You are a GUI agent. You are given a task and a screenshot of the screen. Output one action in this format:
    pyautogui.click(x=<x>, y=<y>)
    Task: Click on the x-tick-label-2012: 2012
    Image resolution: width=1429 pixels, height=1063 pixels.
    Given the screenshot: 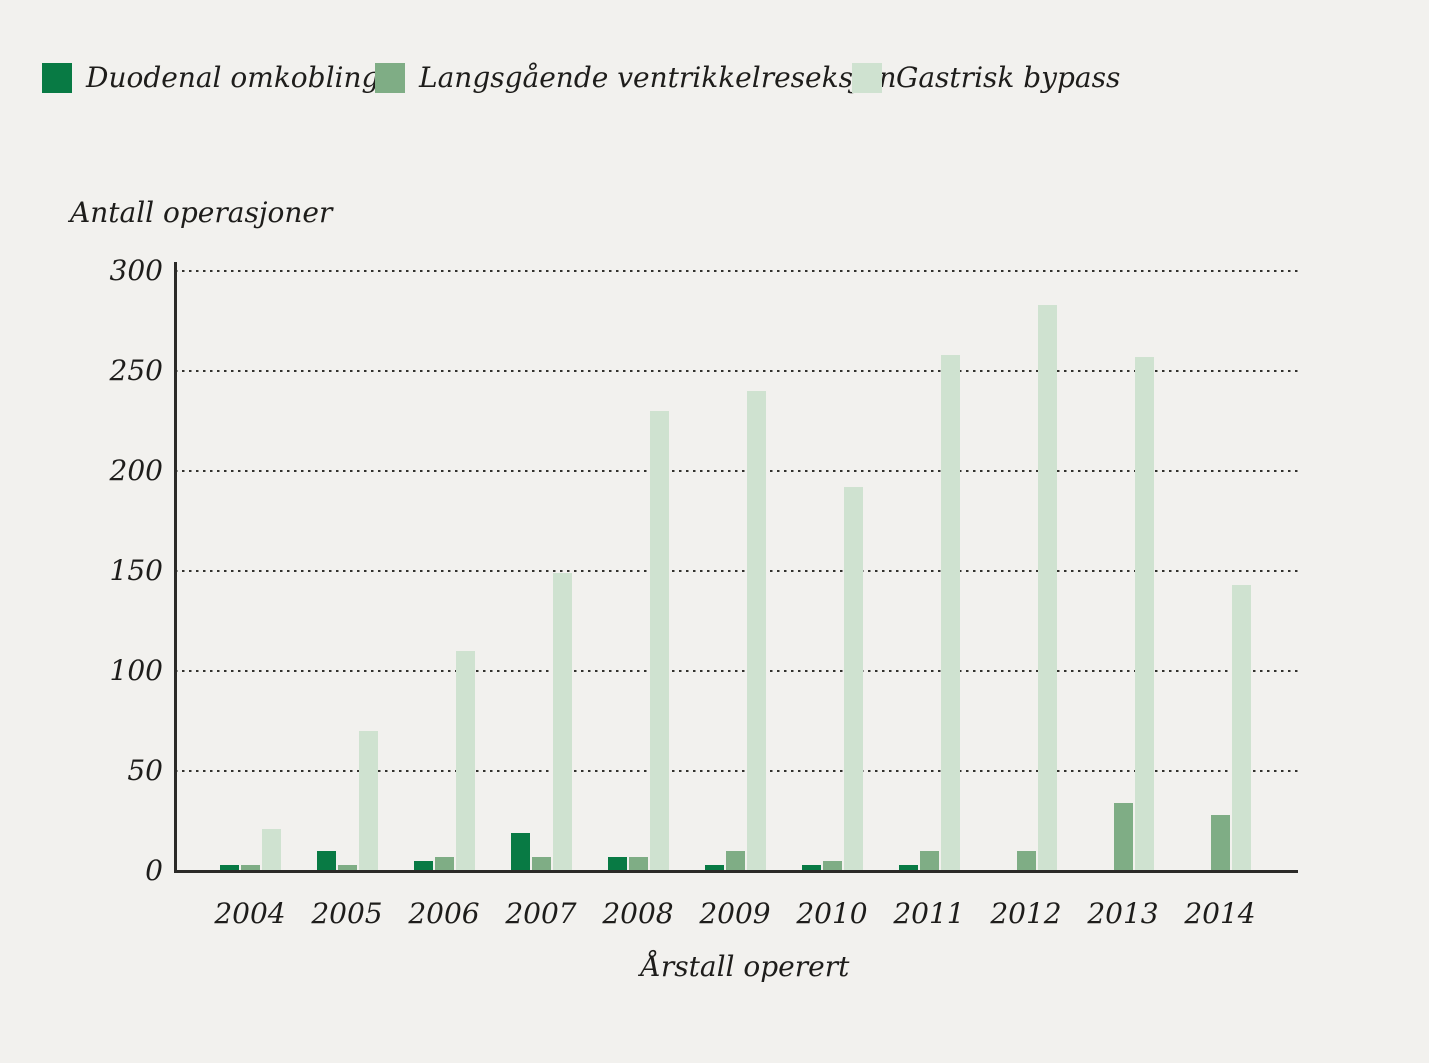 What is the action you would take?
    pyautogui.click(x=1026, y=913)
    